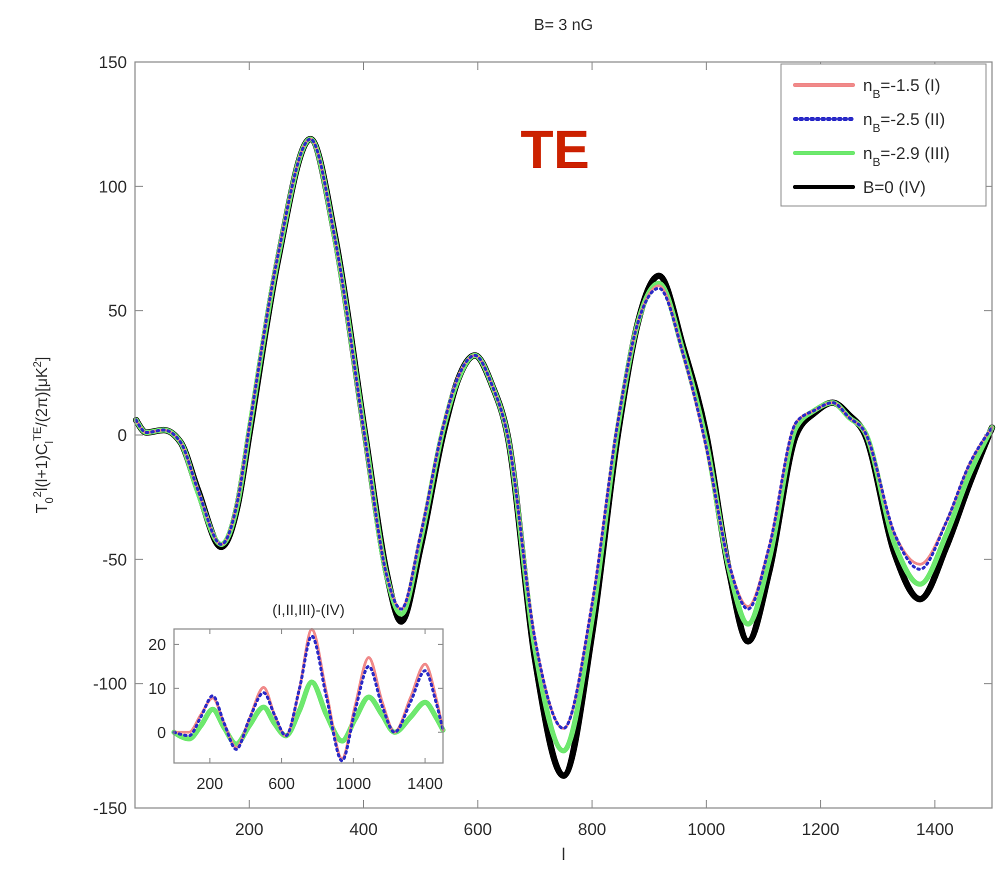 Image resolution: width=999 pixels, height=870 pixels. What do you see at coordinates (112, 62) in the screenshot?
I see `y-tick-label: 150` at bounding box center [112, 62].